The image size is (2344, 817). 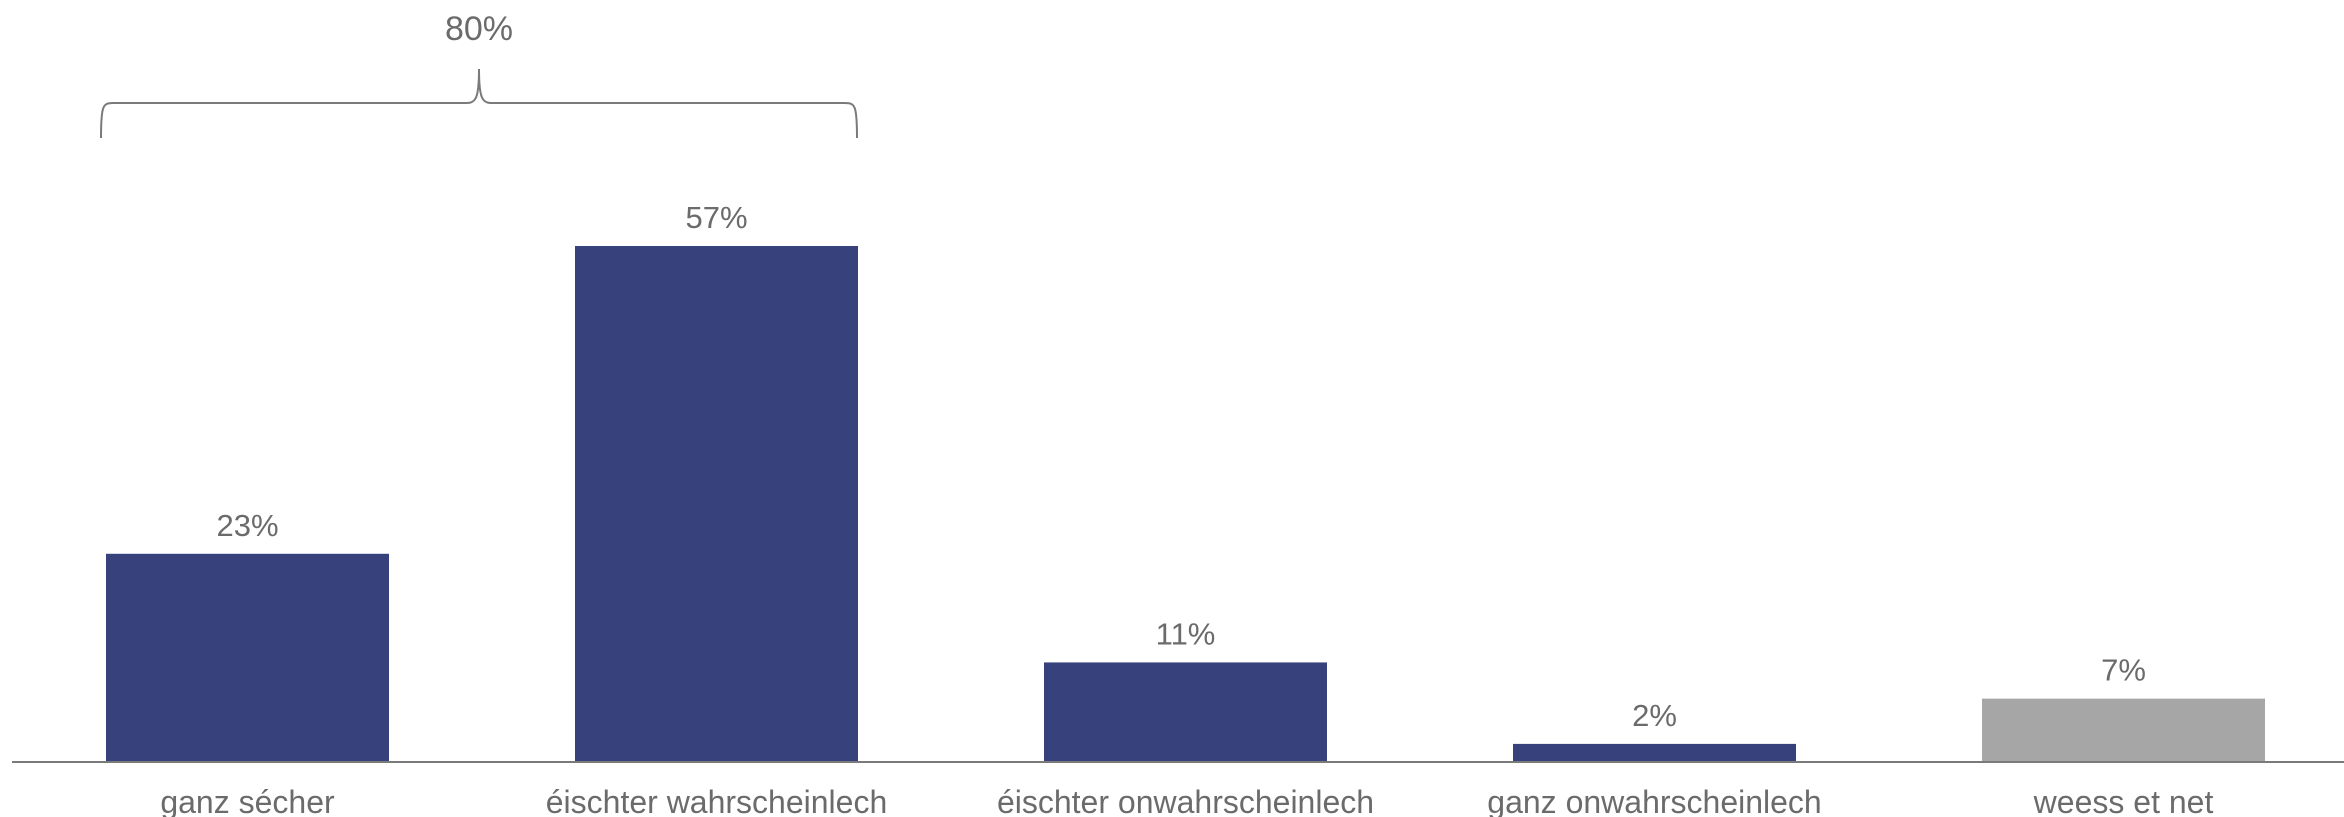 What do you see at coordinates (479, 29) in the screenshot?
I see `bracket-total-label: 80%` at bounding box center [479, 29].